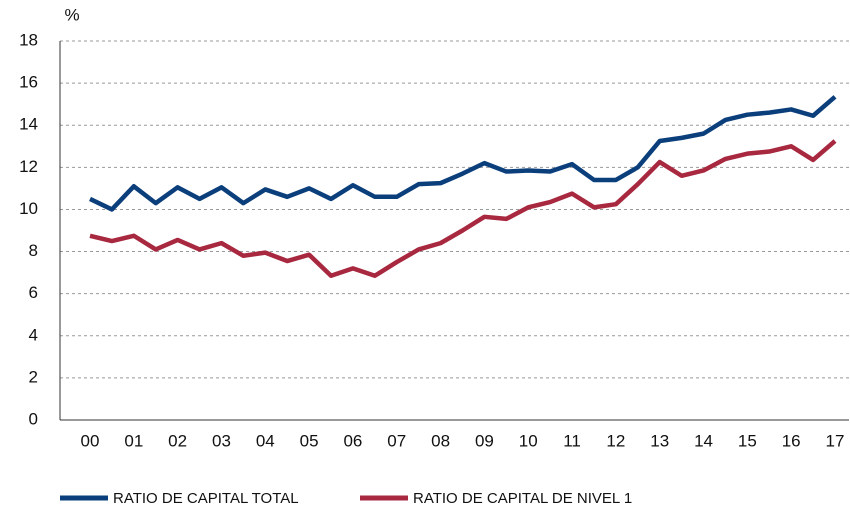  Describe the element at coordinates (28, 208) in the screenshot. I see `y-tick-label: 10` at that location.